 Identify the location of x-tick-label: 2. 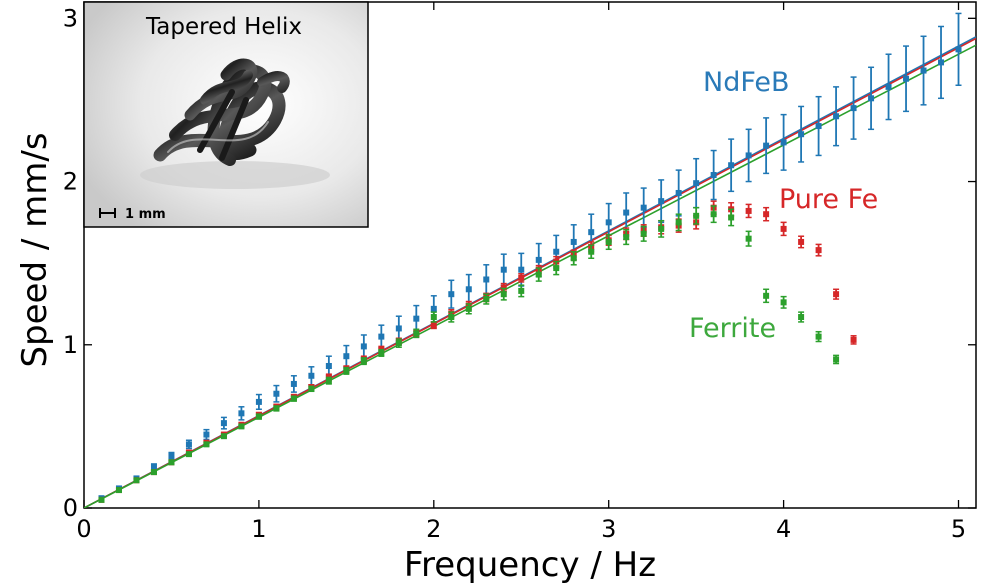
(433, 529).